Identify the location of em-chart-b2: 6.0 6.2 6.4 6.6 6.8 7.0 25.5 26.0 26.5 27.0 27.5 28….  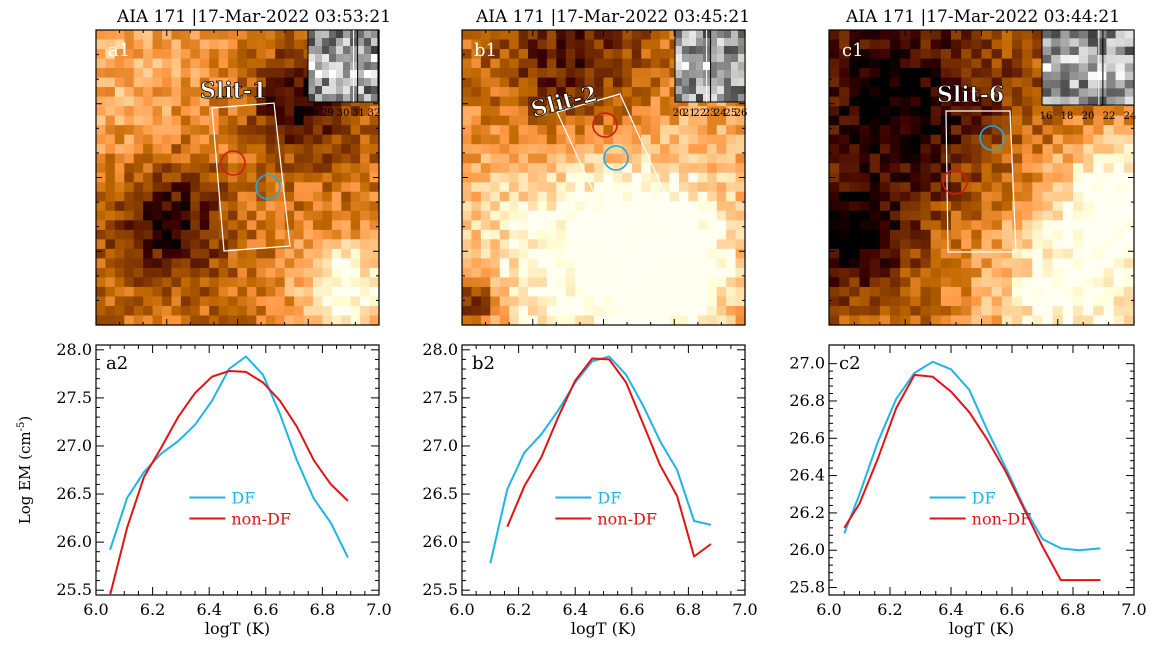
(589, 489).